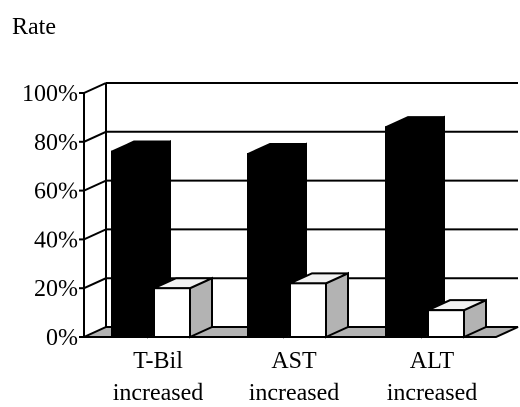  Describe the element at coordinates (56, 143) in the screenshot. I see `y-tick-label: 80%` at that location.